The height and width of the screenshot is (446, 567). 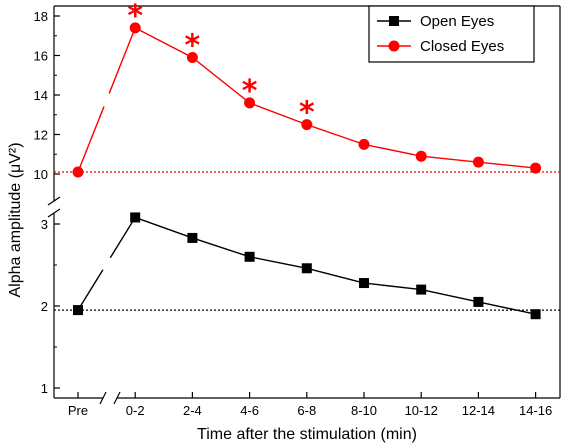 What do you see at coordinates (15, 219) in the screenshot?
I see `y-axis-title: Alpha amplitude (μV²)` at bounding box center [15, 219].